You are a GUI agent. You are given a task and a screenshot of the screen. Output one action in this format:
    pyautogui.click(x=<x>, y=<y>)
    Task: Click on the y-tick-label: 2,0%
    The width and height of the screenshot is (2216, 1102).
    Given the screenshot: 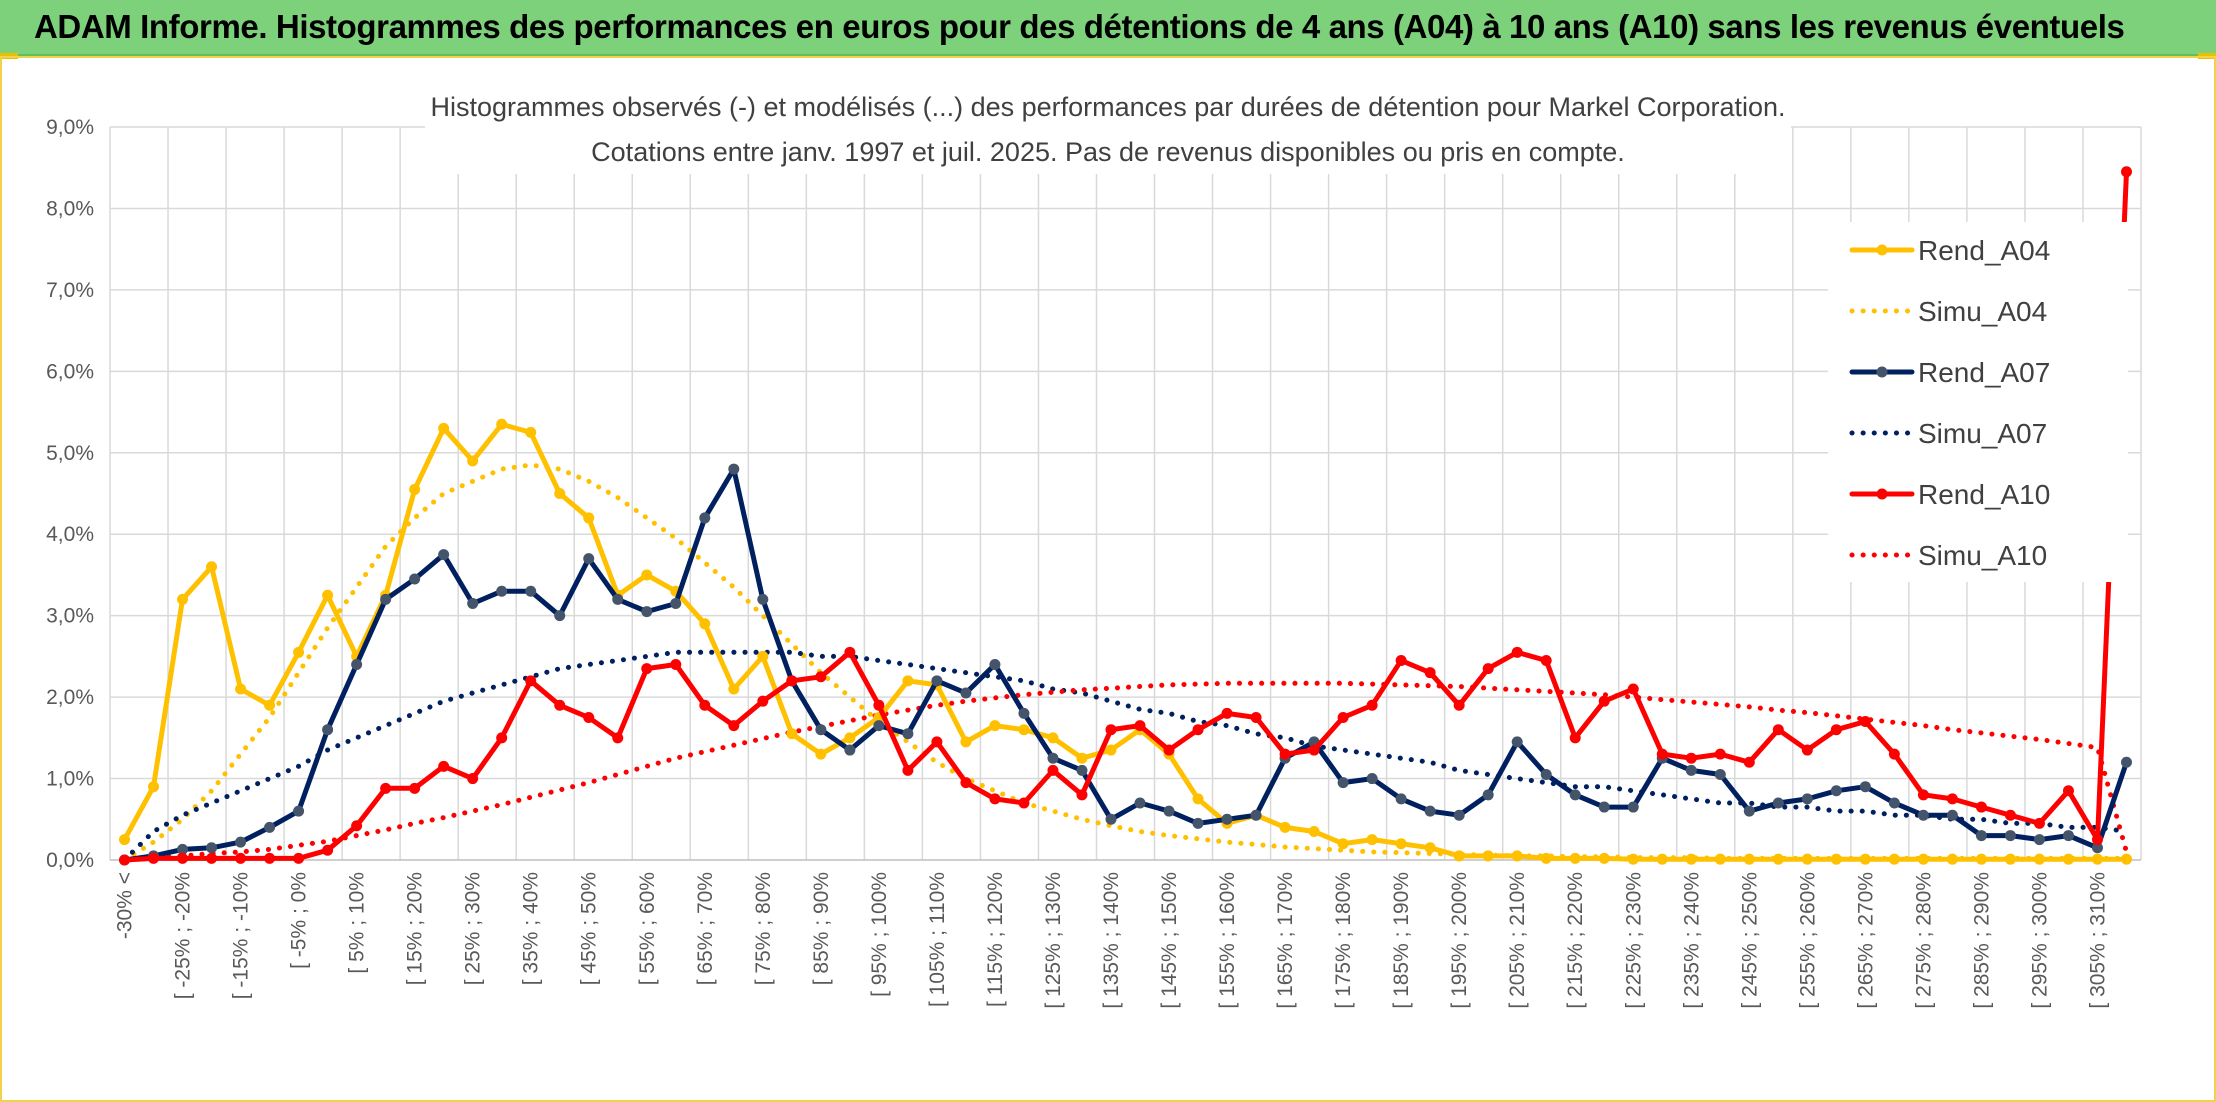 What is the action you would take?
    pyautogui.click(x=70, y=697)
    